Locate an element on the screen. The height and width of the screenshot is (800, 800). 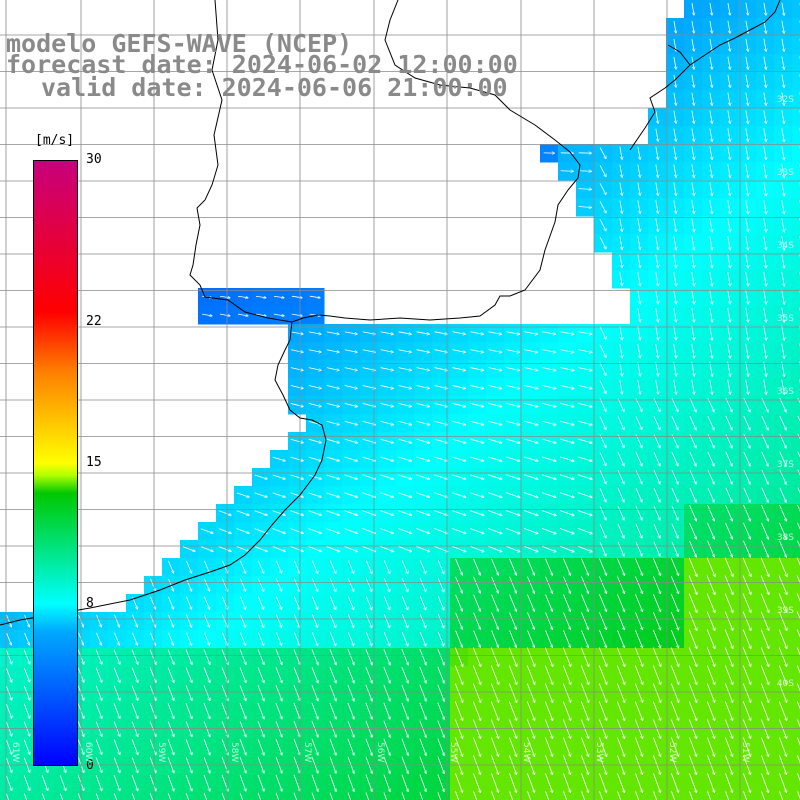
longitude-label: 55W is located at coordinates (453, 752).